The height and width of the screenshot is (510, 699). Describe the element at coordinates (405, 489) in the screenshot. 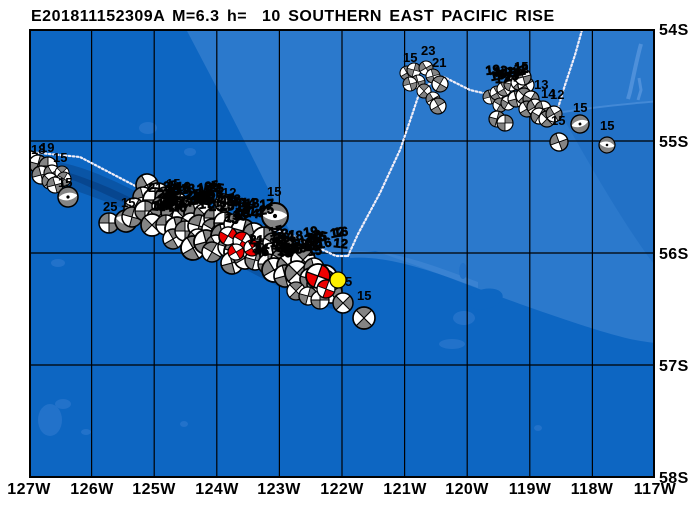

I see `svg-text: 121W` at that location.